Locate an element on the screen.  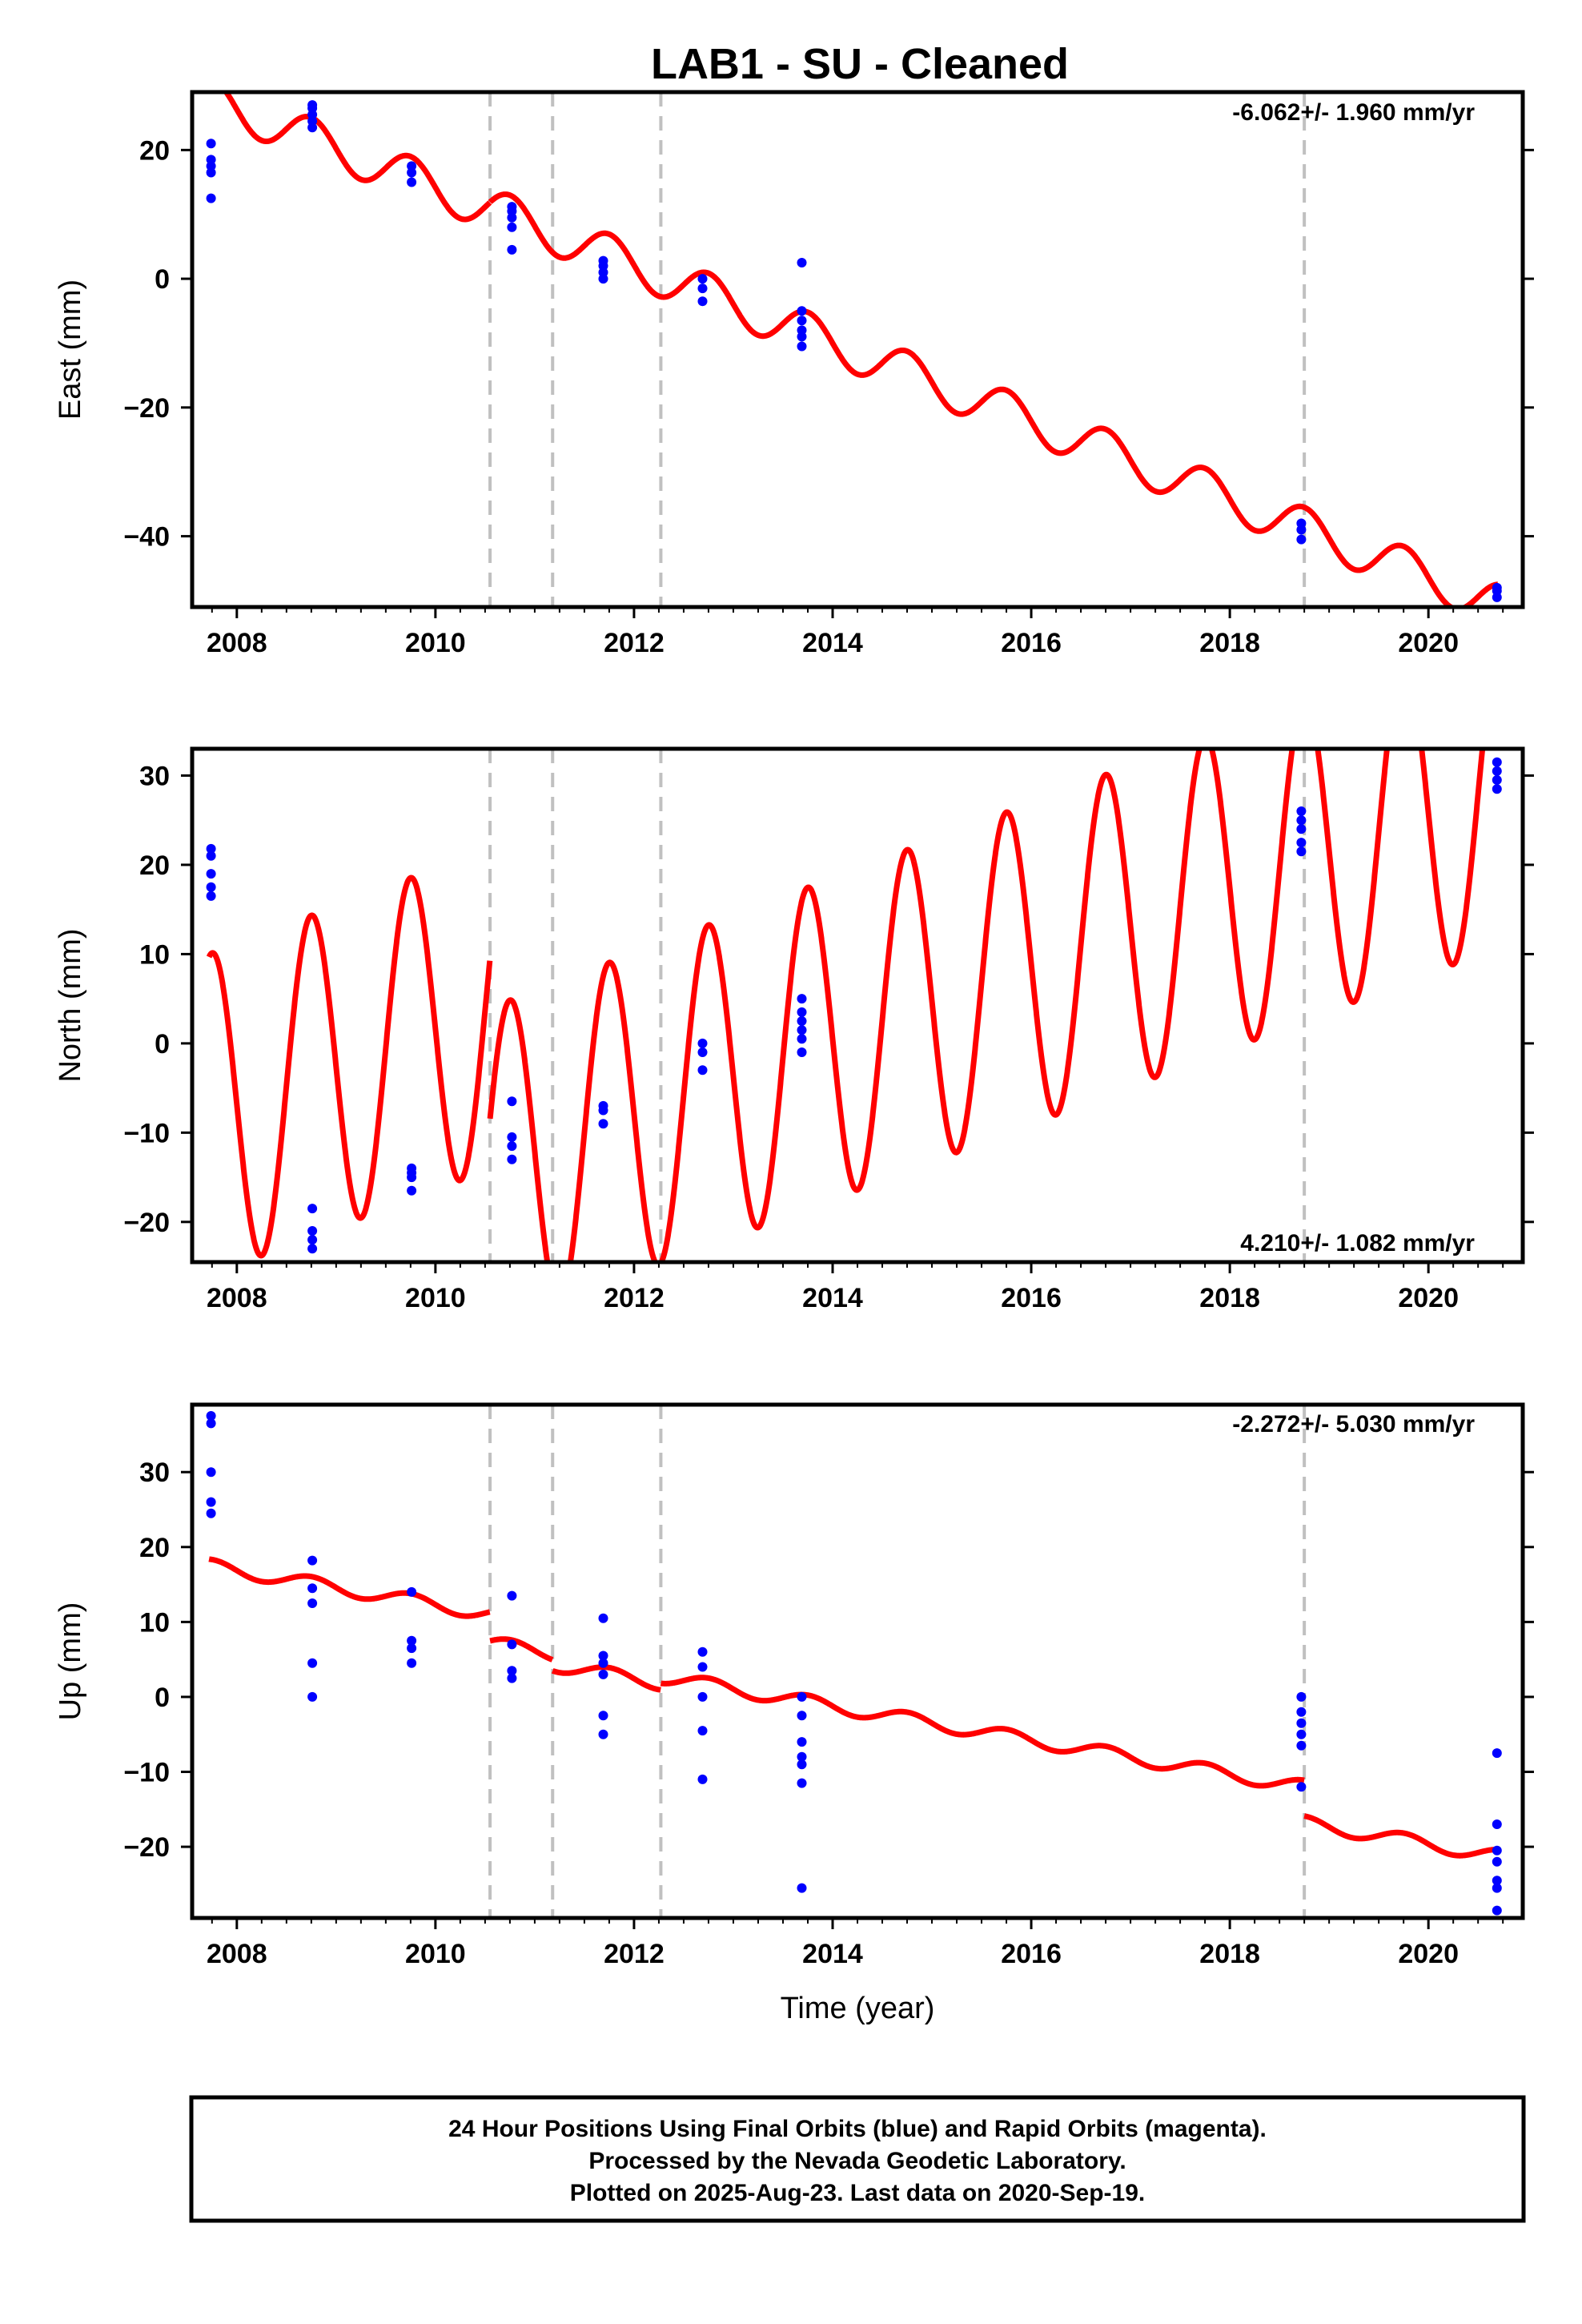
x-tick-label: 2008 is located at coordinates (237, 1954).